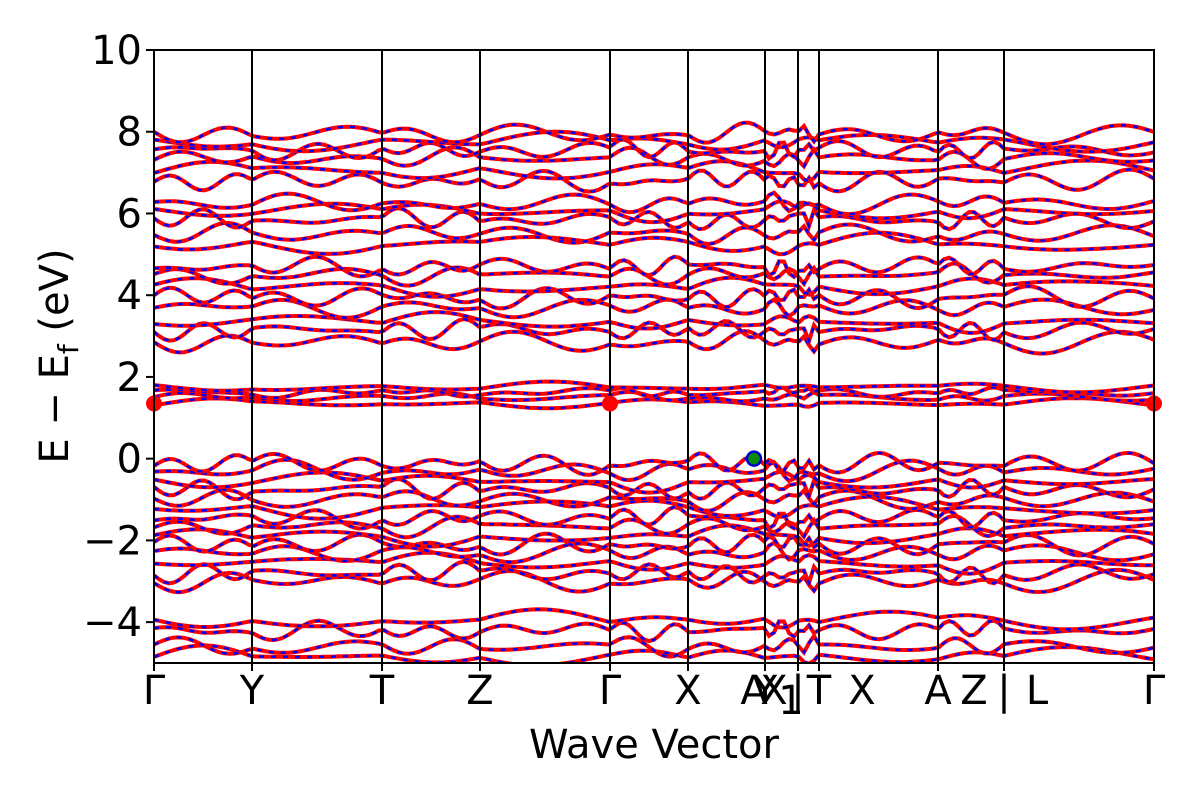 The image size is (1200, 800). I want to click on y-axis-label-sub: f, so click(68, 348).